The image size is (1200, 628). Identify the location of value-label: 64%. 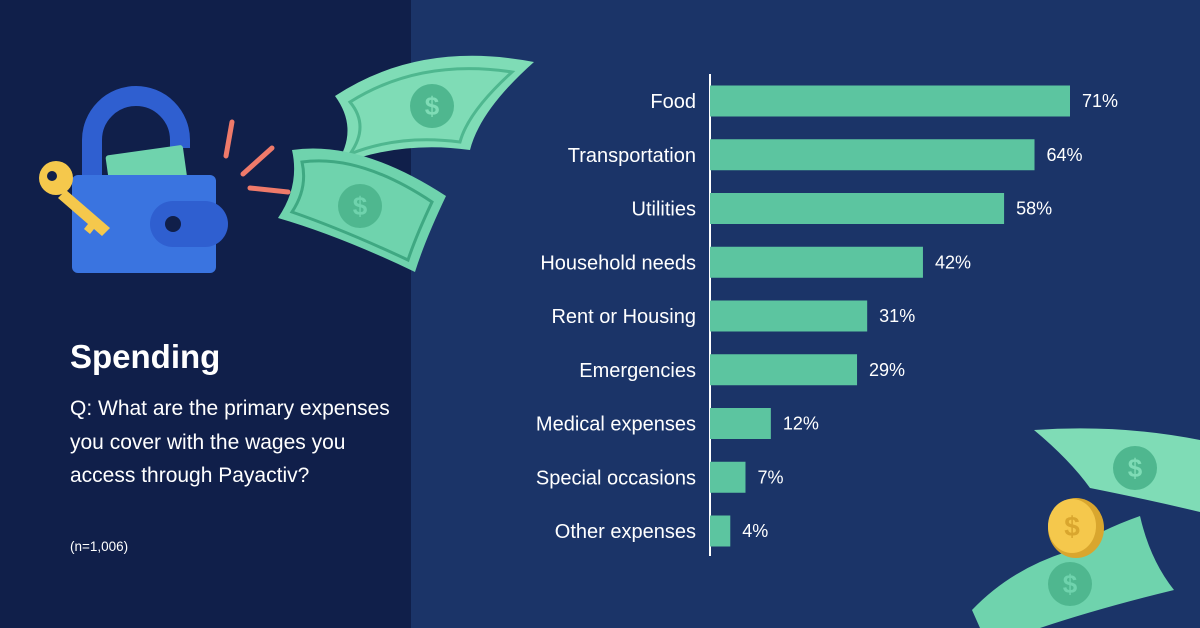
(1065, 155).